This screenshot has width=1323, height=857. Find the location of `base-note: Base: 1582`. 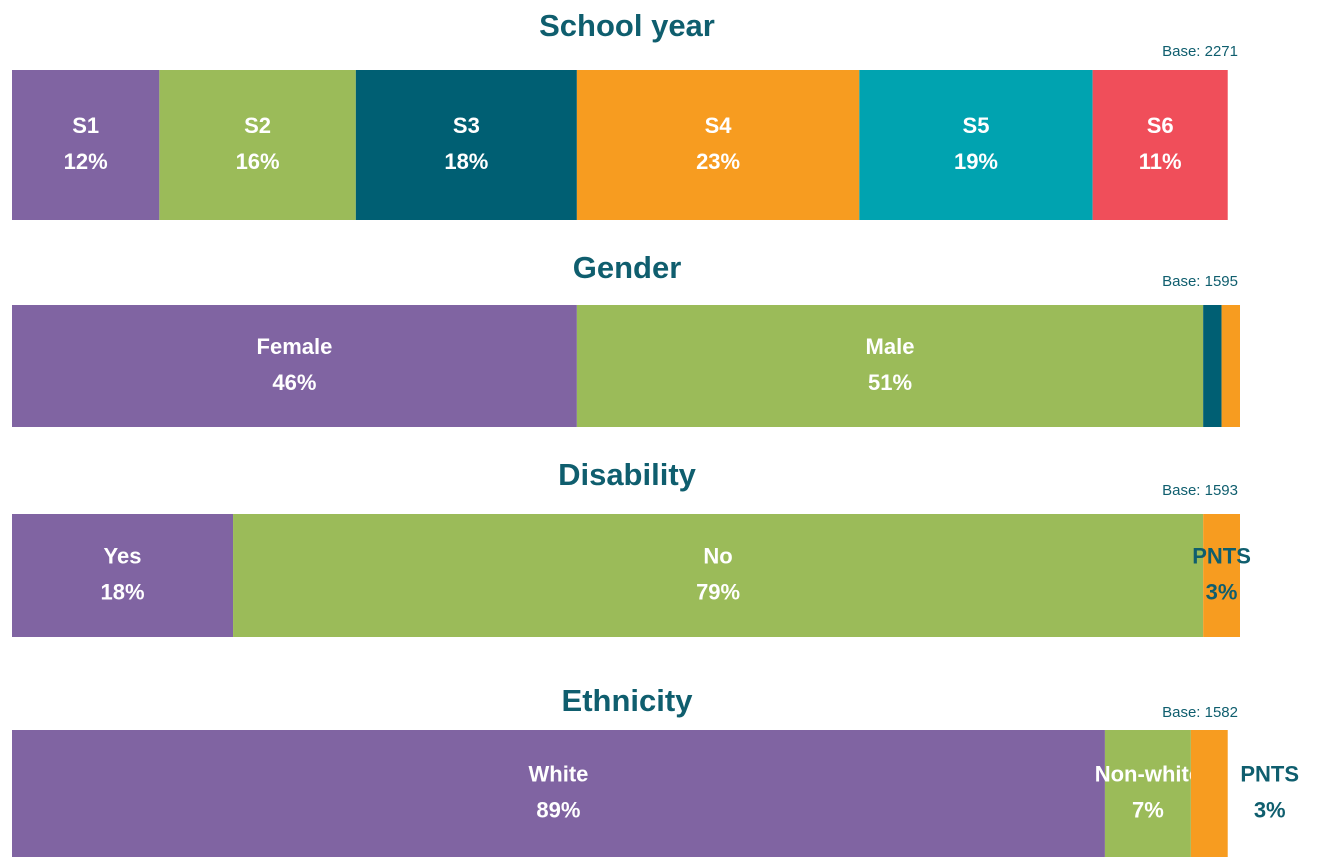

base-note: Base: 1582 is located at coordinates (1200, 712).